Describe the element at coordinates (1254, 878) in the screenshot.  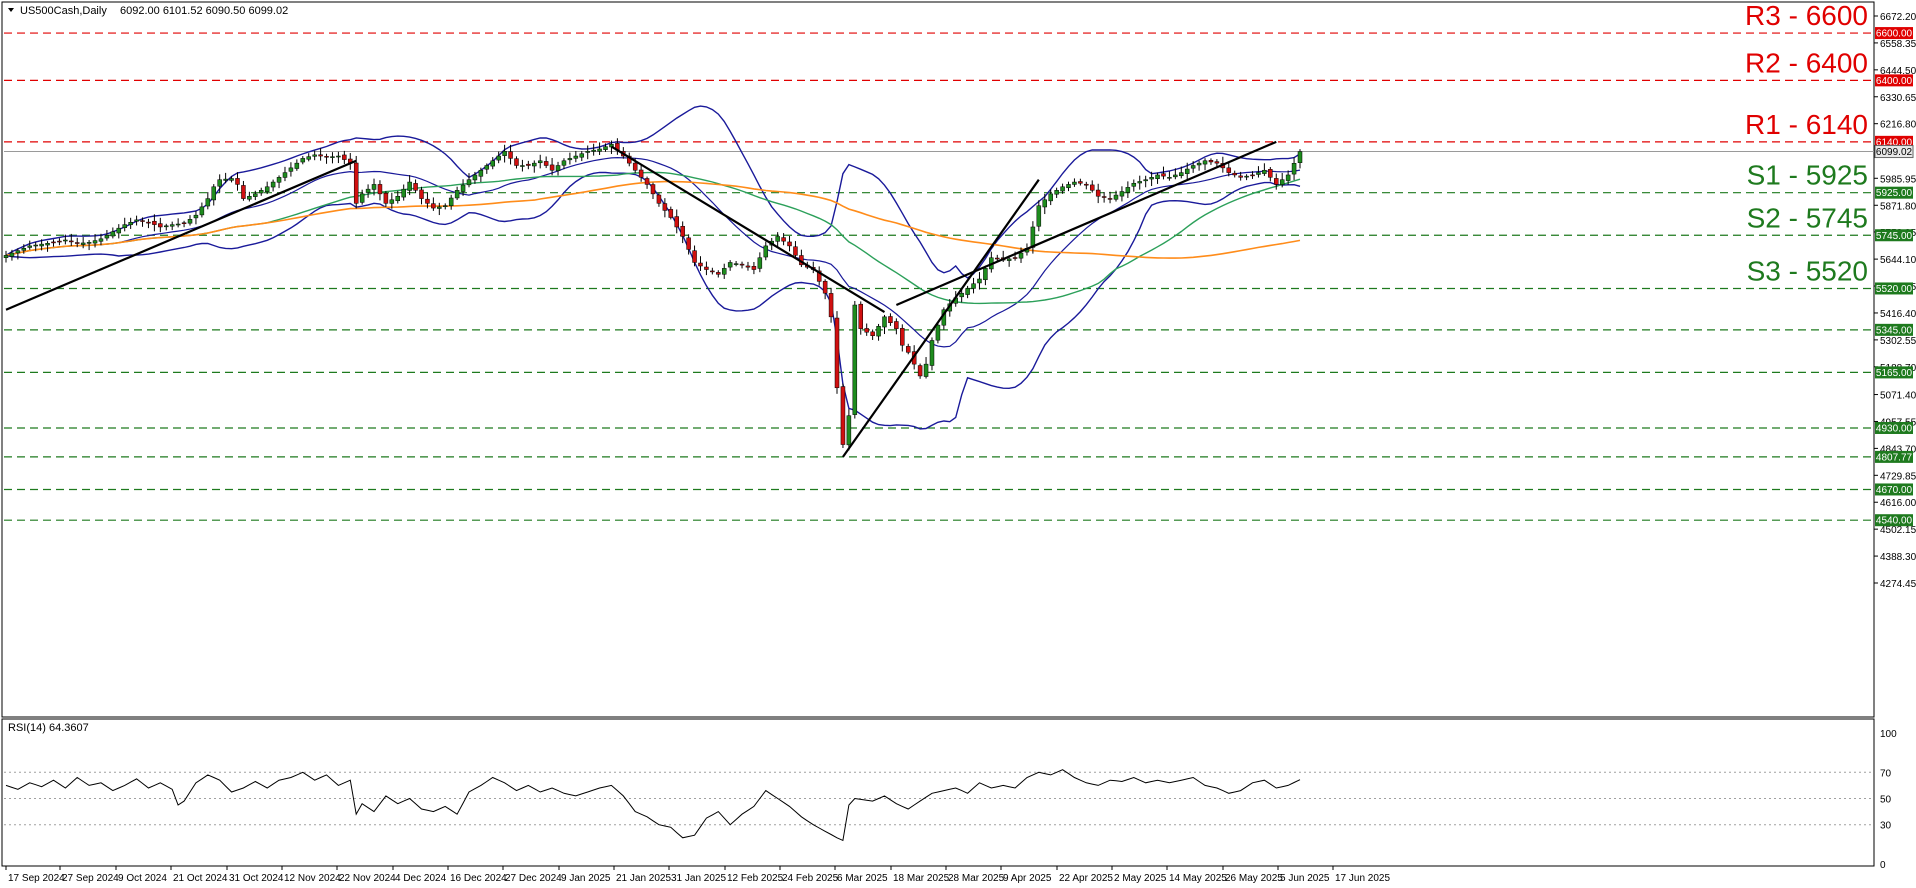
I see `x-tick-label-22: 26 May 2025` at that location.